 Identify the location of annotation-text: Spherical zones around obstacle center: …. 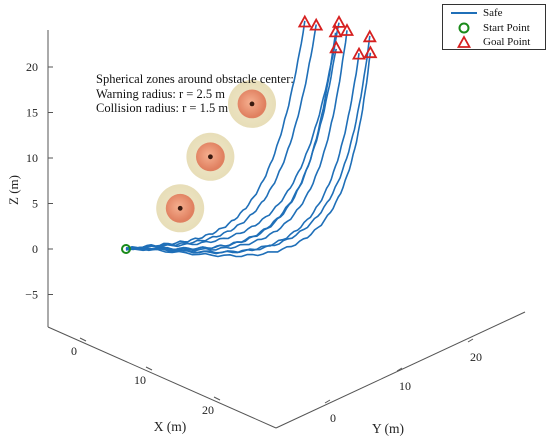
(195, 94).